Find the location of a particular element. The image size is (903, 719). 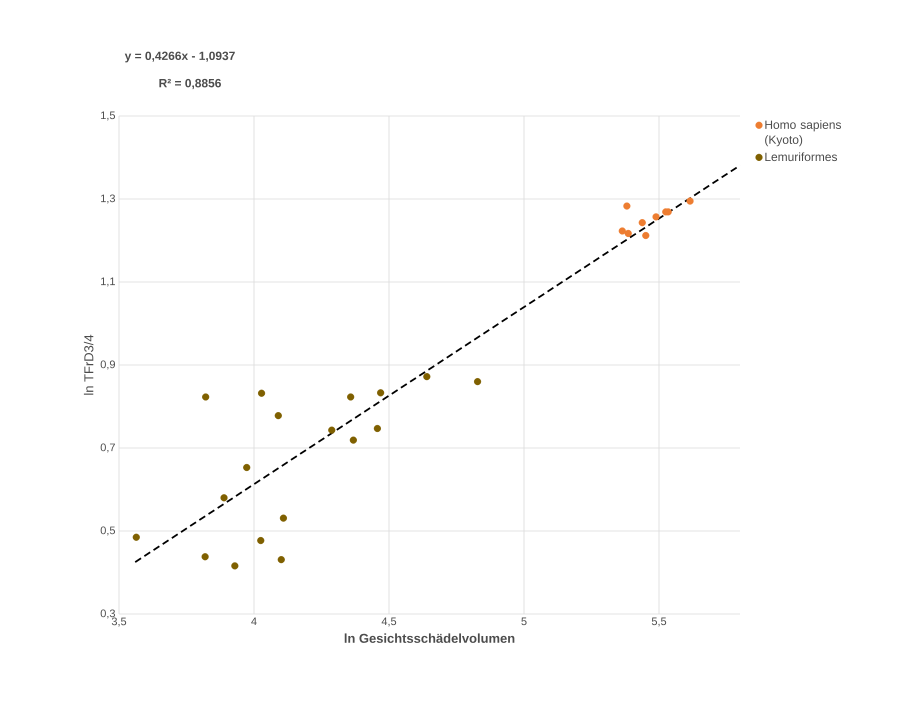

y-tick-label: 1,1 is located at coordinates (108, 282).